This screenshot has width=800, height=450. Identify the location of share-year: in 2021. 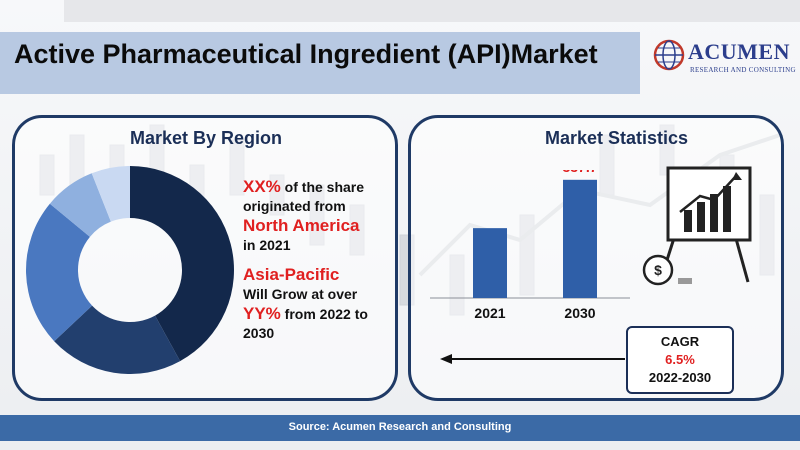
(267, 245).